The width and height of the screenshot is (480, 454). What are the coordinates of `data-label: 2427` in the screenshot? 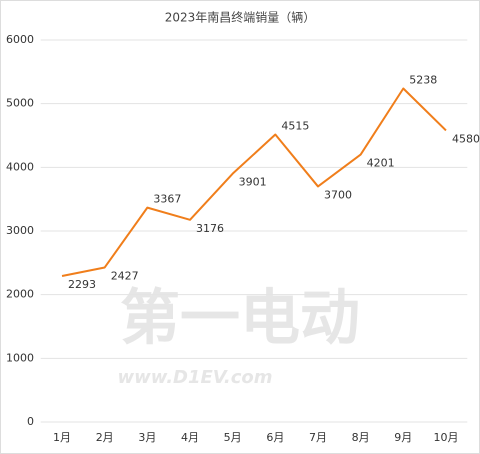 It's located at (125, 275).